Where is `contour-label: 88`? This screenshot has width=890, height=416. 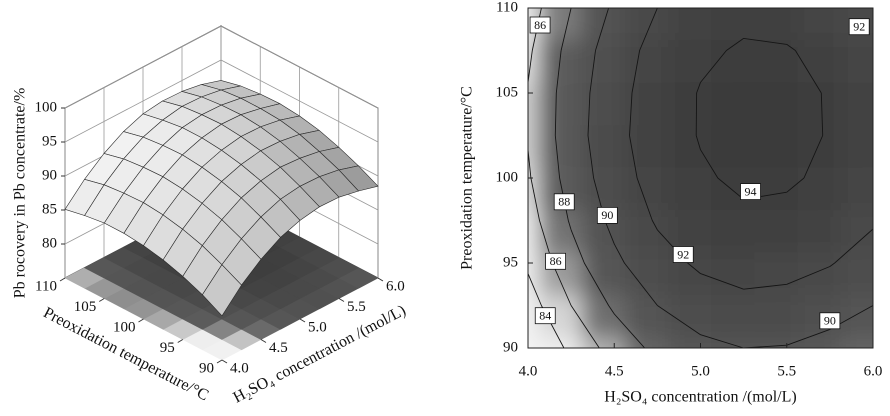 contour-label: 88 is located at coordinates (564, 202).